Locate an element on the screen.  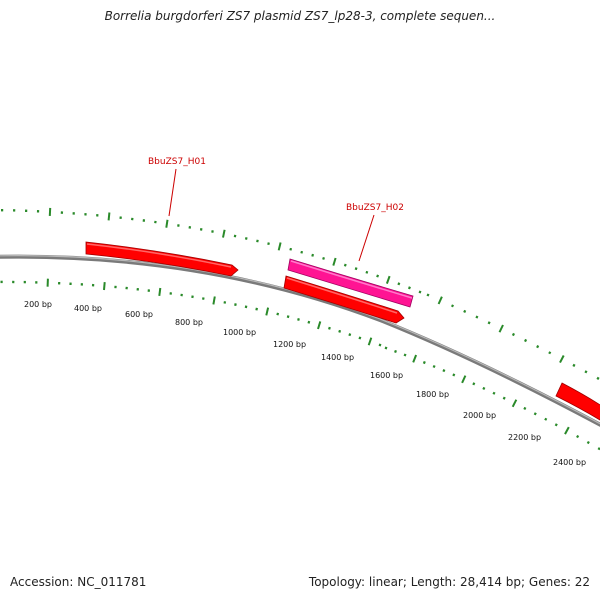
gene-label-h01: BbuZS7_H01 is located at coordinates (177, 162).